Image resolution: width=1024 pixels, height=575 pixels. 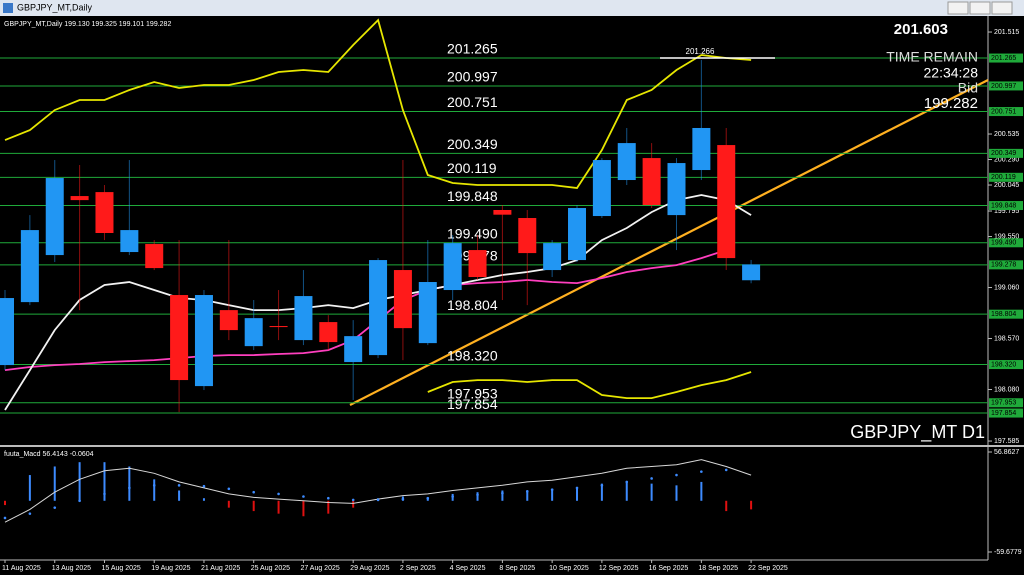 I want to click on y-tick-label: 198.570, so click(x=1006, y=338).